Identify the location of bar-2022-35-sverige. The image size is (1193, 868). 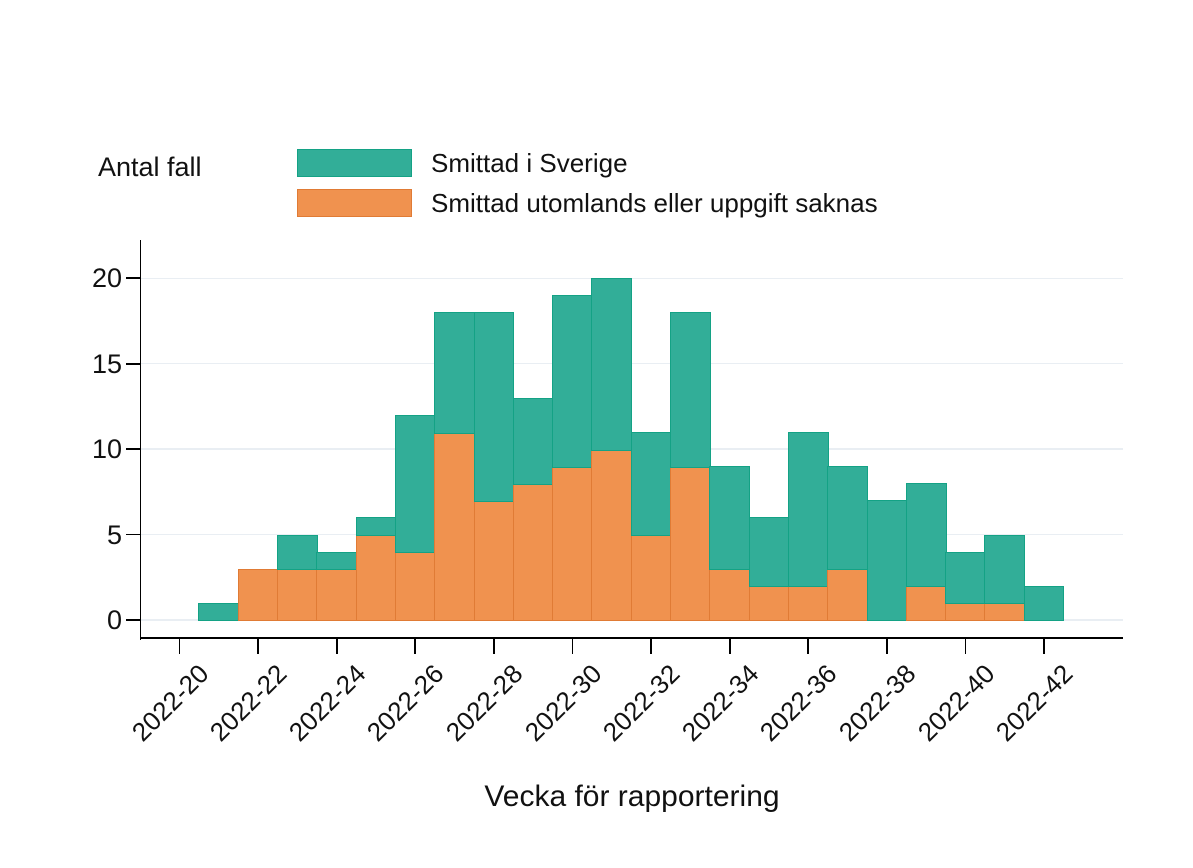
(769, 552).